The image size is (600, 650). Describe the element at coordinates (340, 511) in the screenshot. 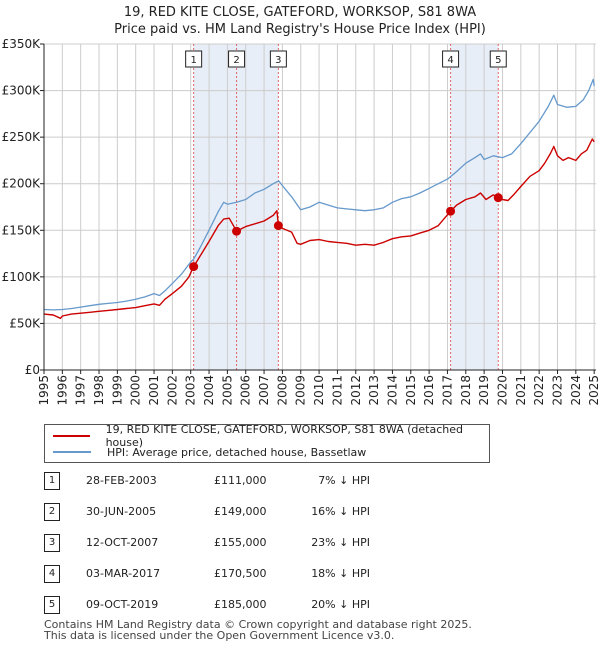

I see `transaction-hpi-diff: 16% ↓ HPI` at that location.